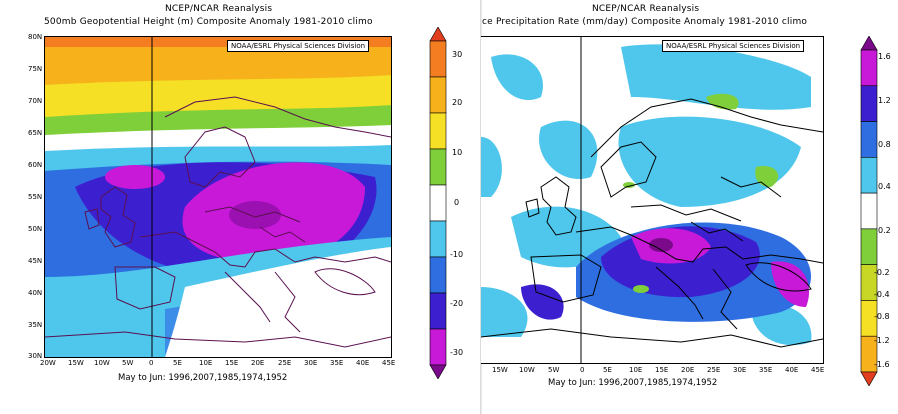  Describe the element at coordinates (35, 261) in the screenshot. I see `lat-label: 45N` at that location.